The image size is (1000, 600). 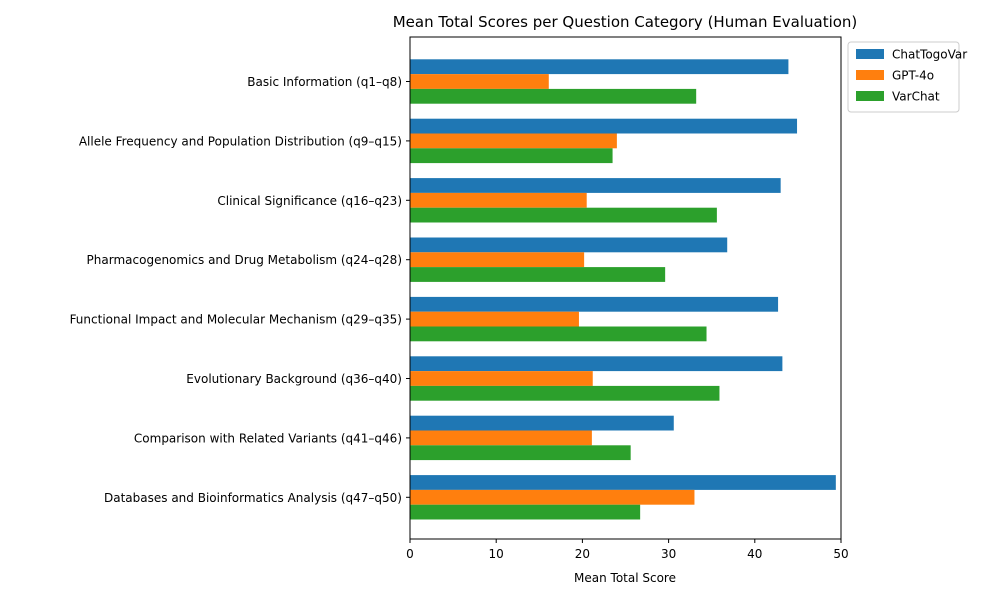 I want to click on y-tick-label: Clinical Significance (q16–q23), so click(x=309, y=201).